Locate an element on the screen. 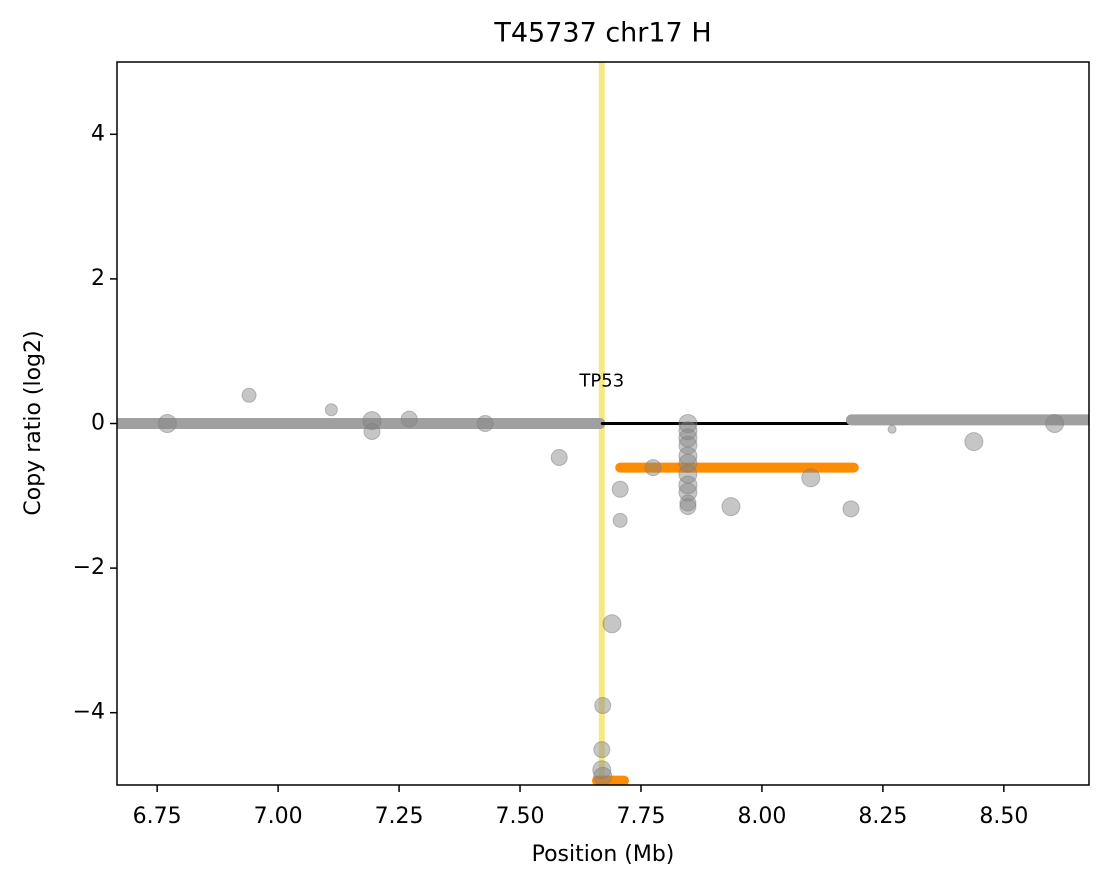 Image resolution: width=1109 pixels, height=889 pixels. x-tick-label: 8.00 is located at coordinates (761, 816).